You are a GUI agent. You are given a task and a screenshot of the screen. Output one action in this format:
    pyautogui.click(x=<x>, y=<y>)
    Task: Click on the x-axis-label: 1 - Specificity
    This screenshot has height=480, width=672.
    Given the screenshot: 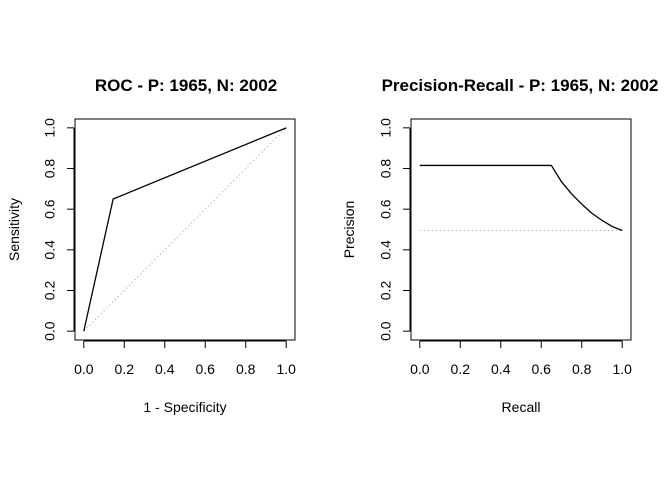 What is the action you would take?
    pyautogui.click(x=184, y=407)
    